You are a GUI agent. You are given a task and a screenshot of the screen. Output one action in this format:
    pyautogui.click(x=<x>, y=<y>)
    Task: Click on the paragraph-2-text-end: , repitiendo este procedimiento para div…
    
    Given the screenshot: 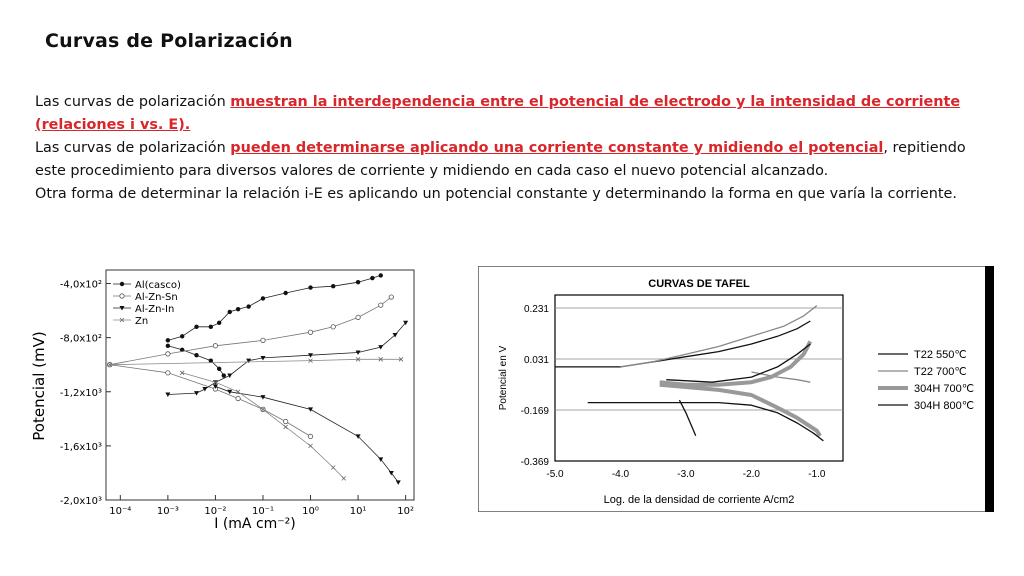 What is the action you would take?
    pyautogui.click(x=500, y=159)
    